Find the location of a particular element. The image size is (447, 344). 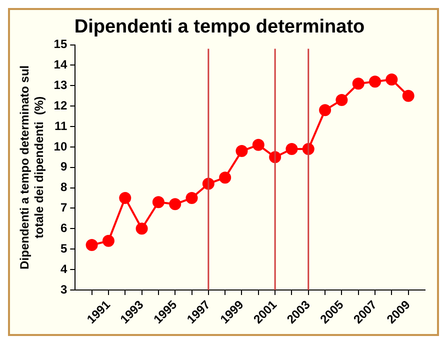

y-tick-label: 5 is located at coordinates (64, 248).